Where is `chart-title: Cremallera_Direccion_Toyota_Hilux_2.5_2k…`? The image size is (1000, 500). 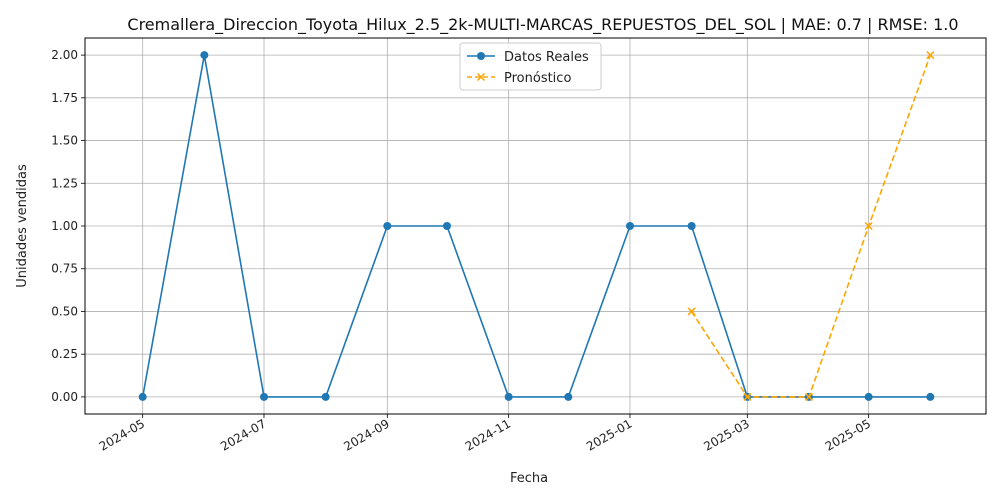 chart-title: Cremallera_Direccion_Toyota_Hilux_2.5_2k… is located at coordinates (542, 25).